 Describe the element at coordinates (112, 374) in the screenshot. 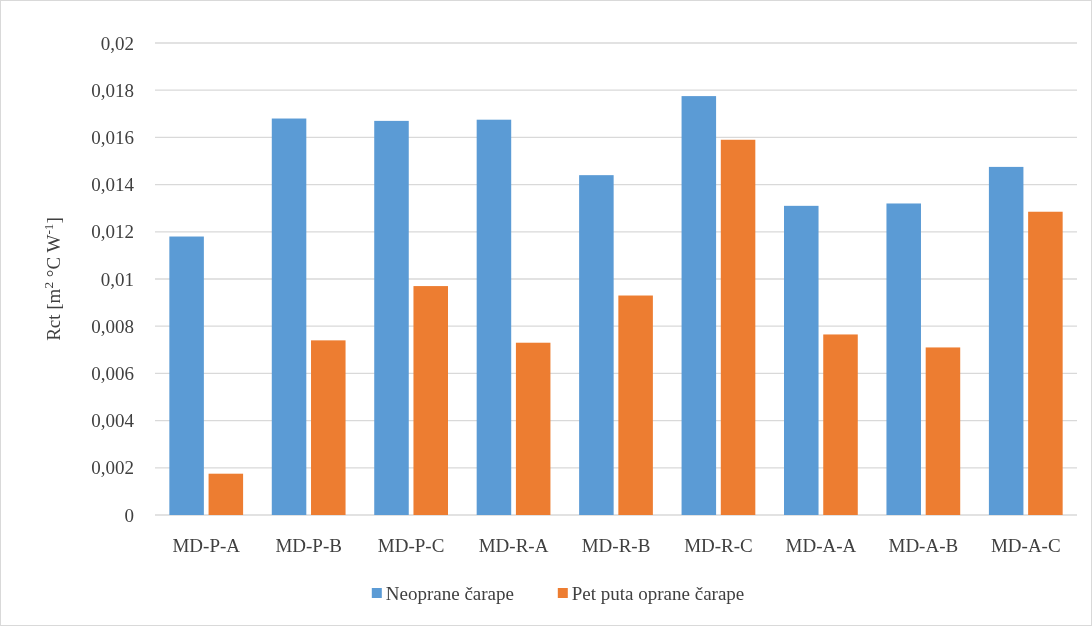

I see `y-tick-label: 0,006` at that location.